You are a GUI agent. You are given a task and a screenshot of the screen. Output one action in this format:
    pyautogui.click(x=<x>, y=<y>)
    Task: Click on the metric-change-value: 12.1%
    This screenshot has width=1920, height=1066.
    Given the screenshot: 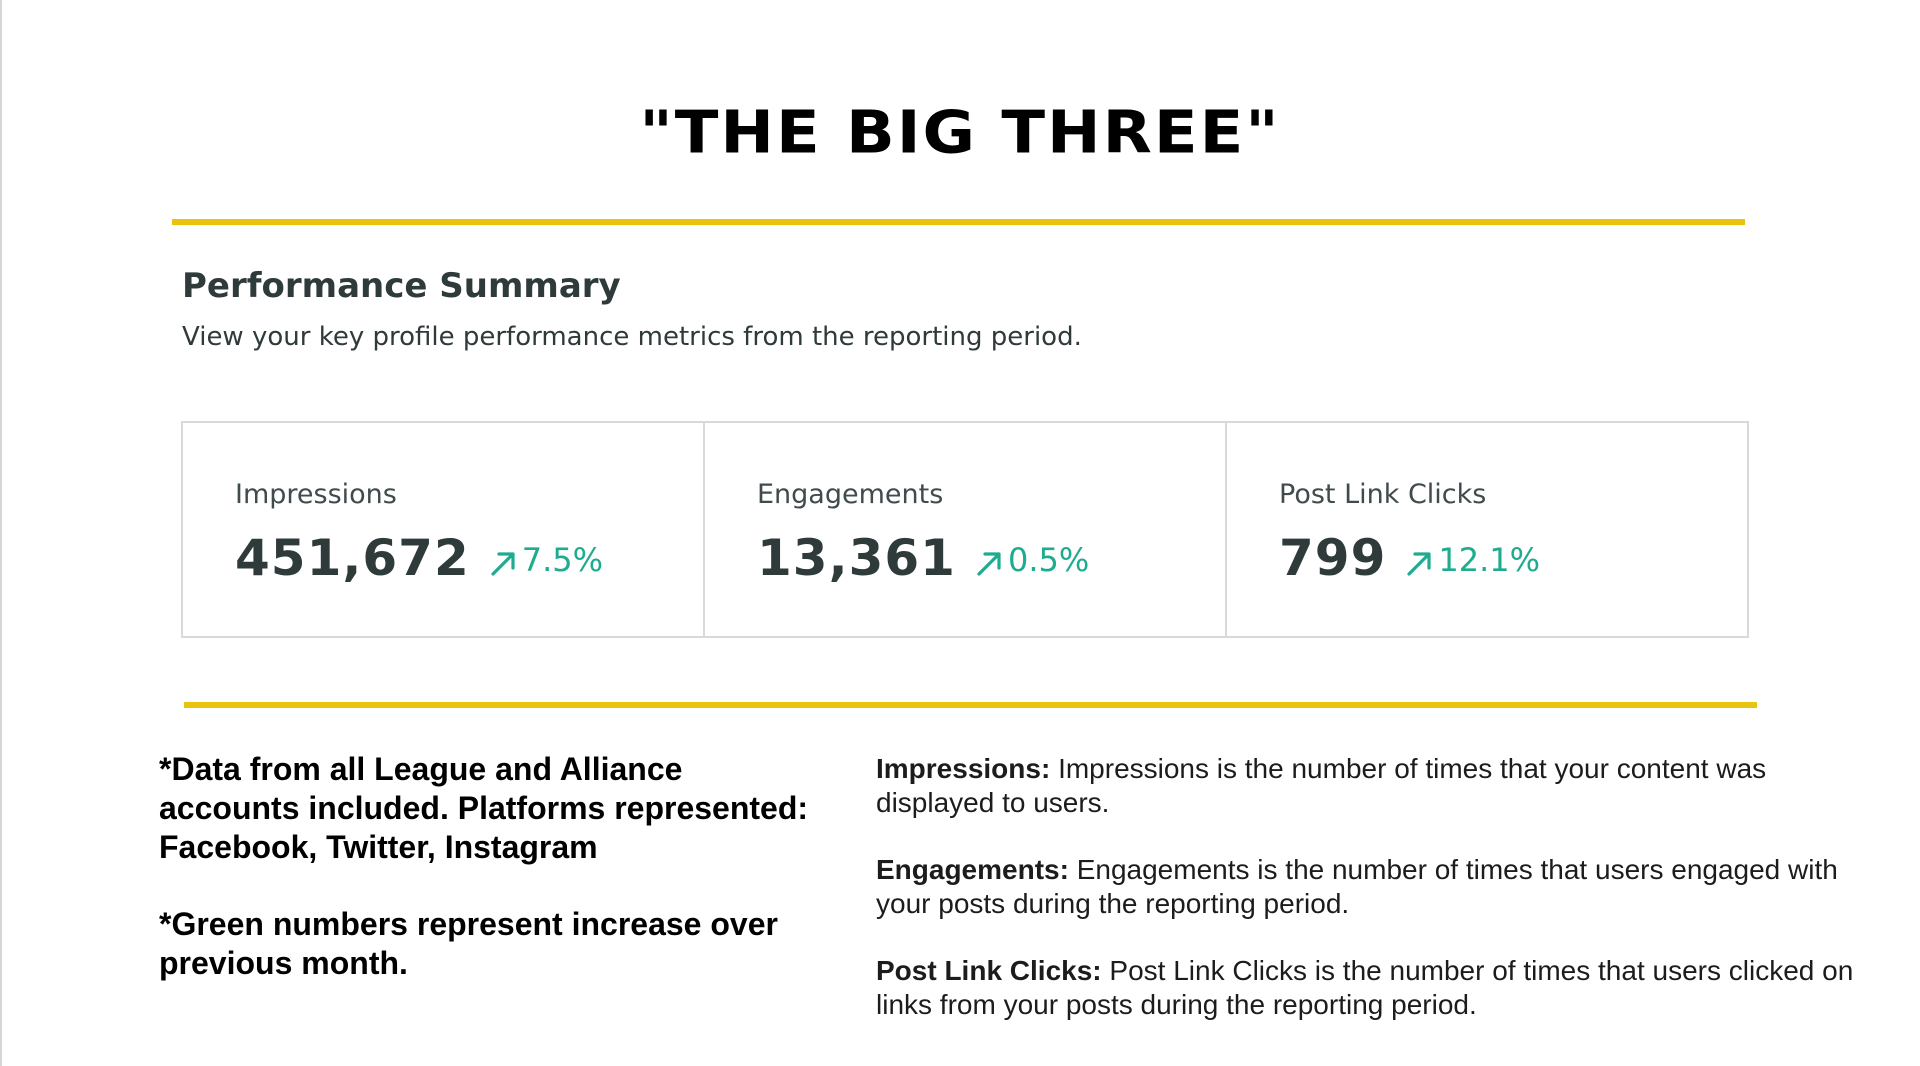 What is the action you would take?
    pyautogui.click(x=1489, y=560)
    